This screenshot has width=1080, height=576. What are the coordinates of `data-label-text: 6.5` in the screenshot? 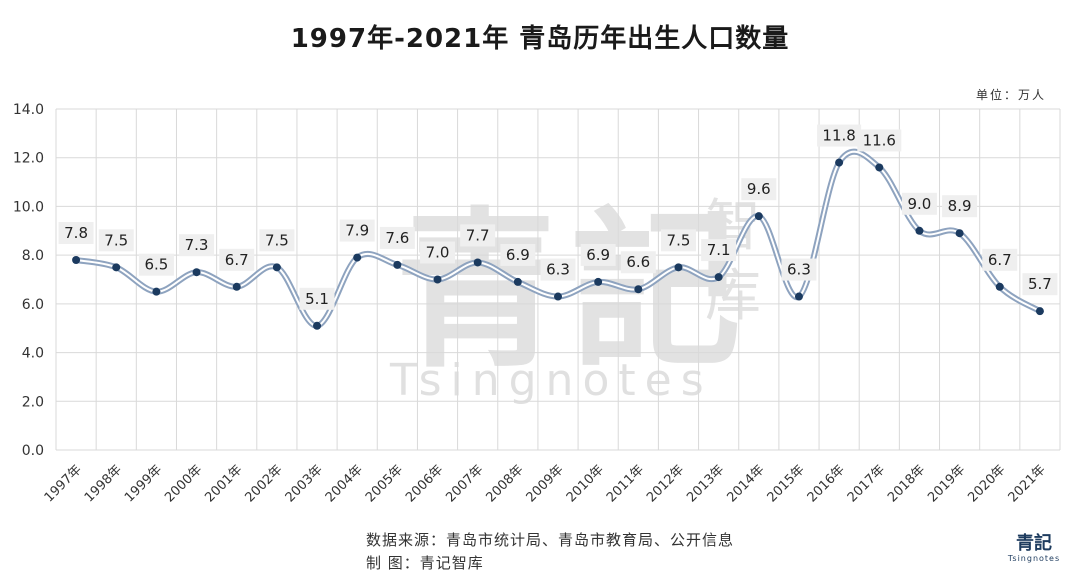 It's located at (156, 265).